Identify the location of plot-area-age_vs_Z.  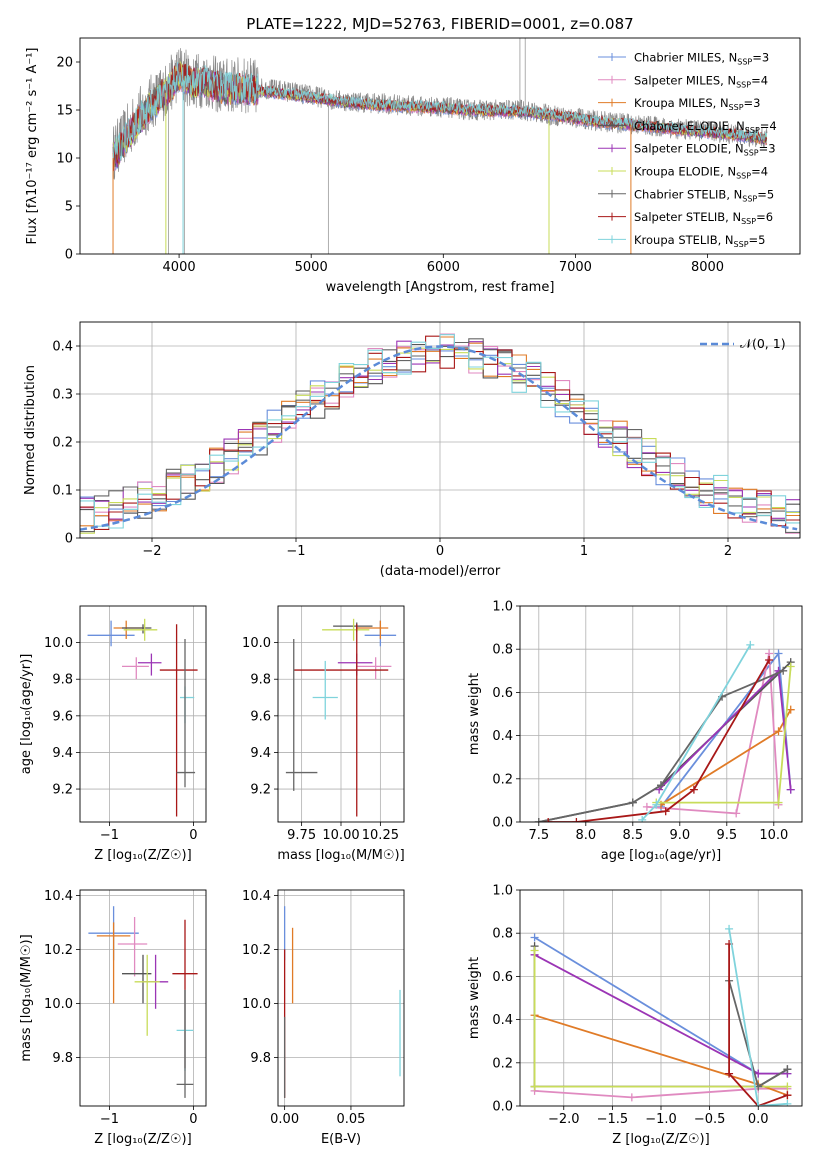
(142, 717).